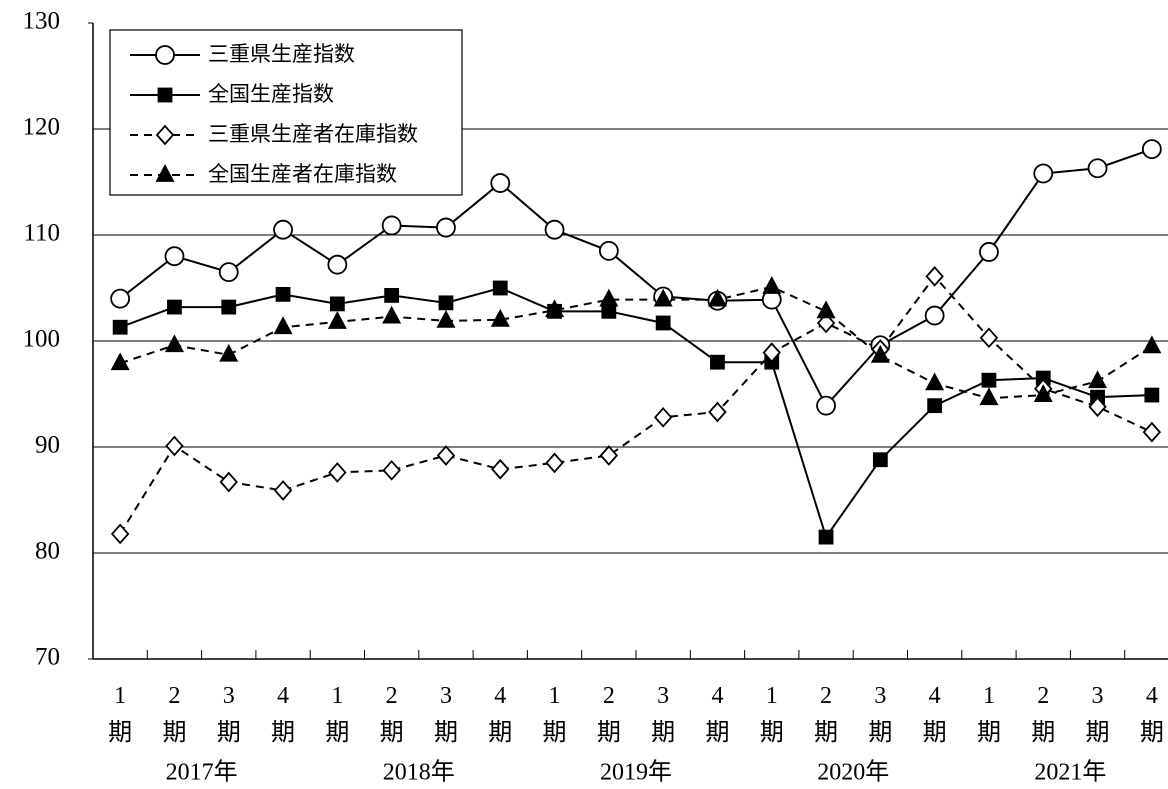  I want to click on y-tick-label: 110, so click(41, 233).